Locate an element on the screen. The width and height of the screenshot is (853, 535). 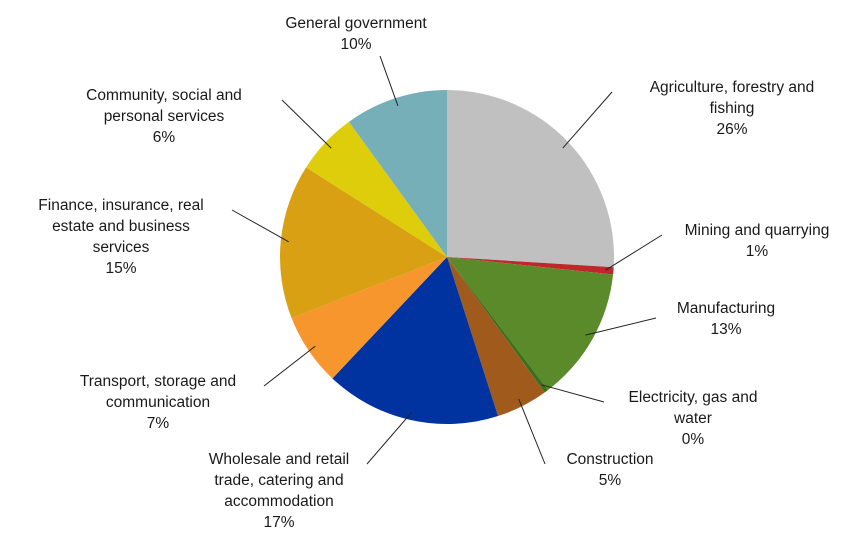
slice-label-6: Transport, storage and communication 7% is located at coordinates (158, 402).